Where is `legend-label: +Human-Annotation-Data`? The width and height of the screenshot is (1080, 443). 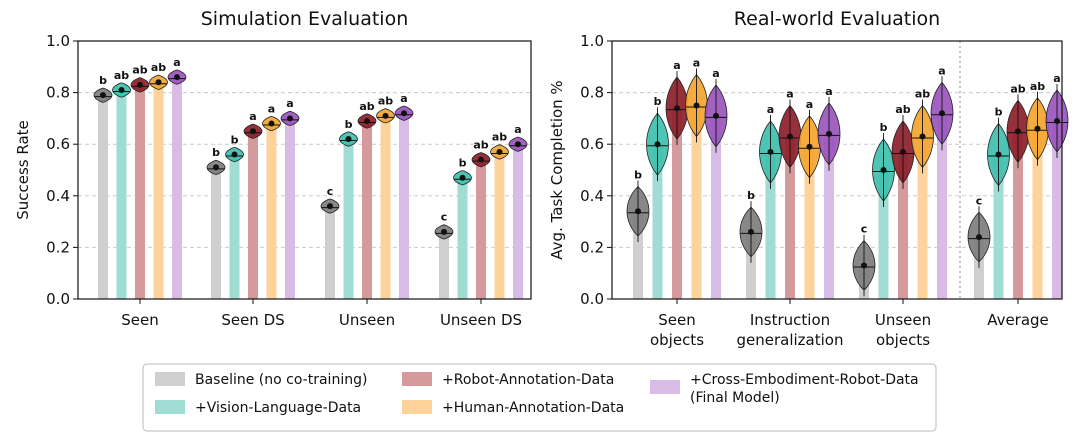
legend-label: +Human-Annotation-Data is located at coordinates (533, 408).